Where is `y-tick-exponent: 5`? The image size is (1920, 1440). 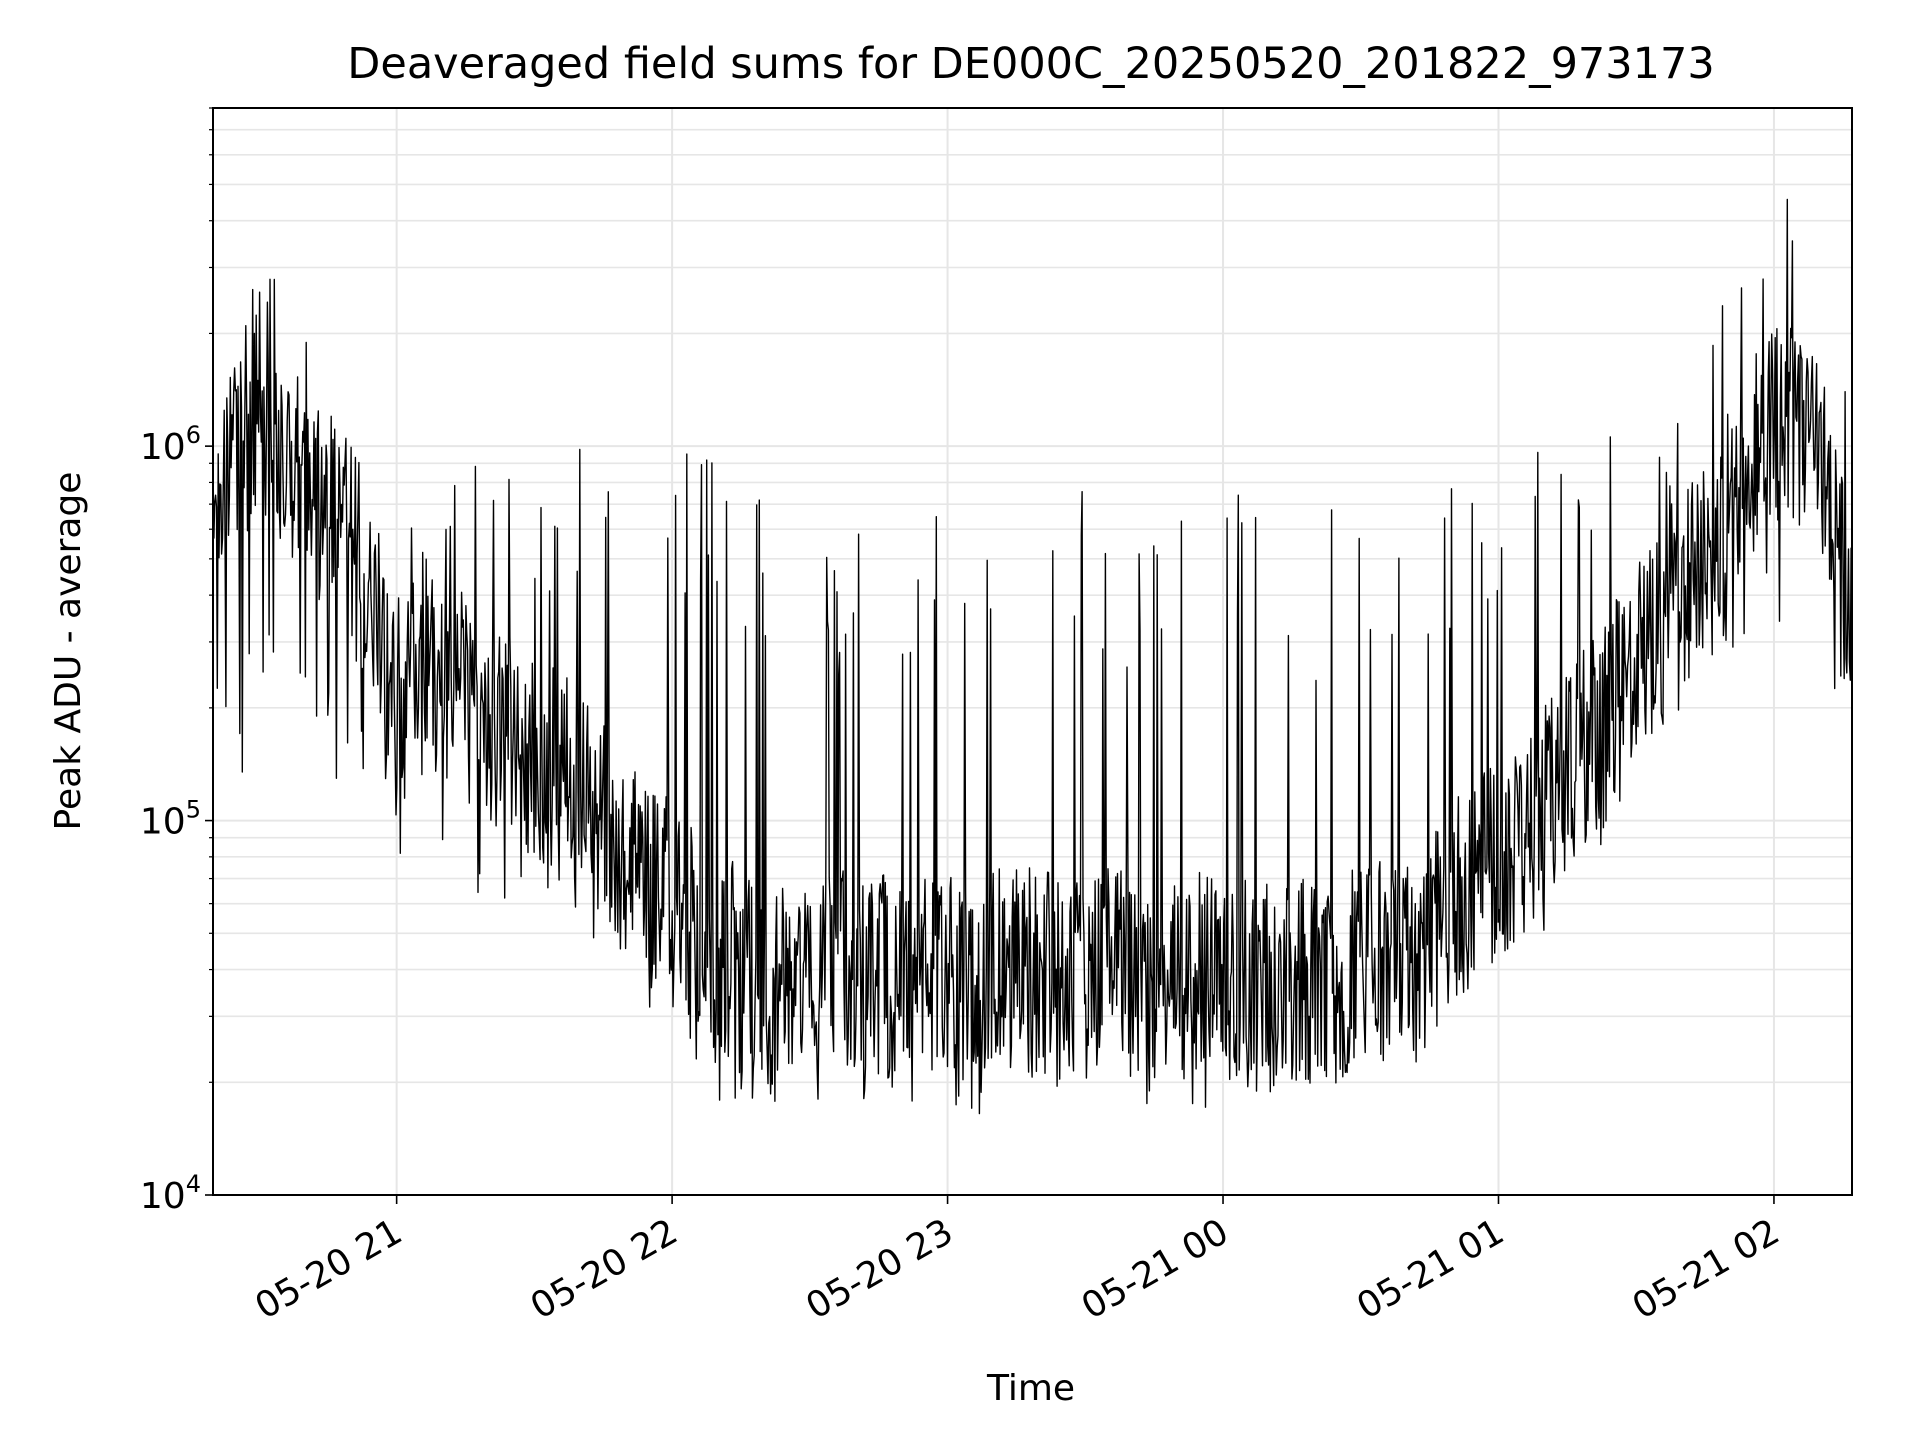
y-tick-exponent: 5 is located at coordinates (193, 810).